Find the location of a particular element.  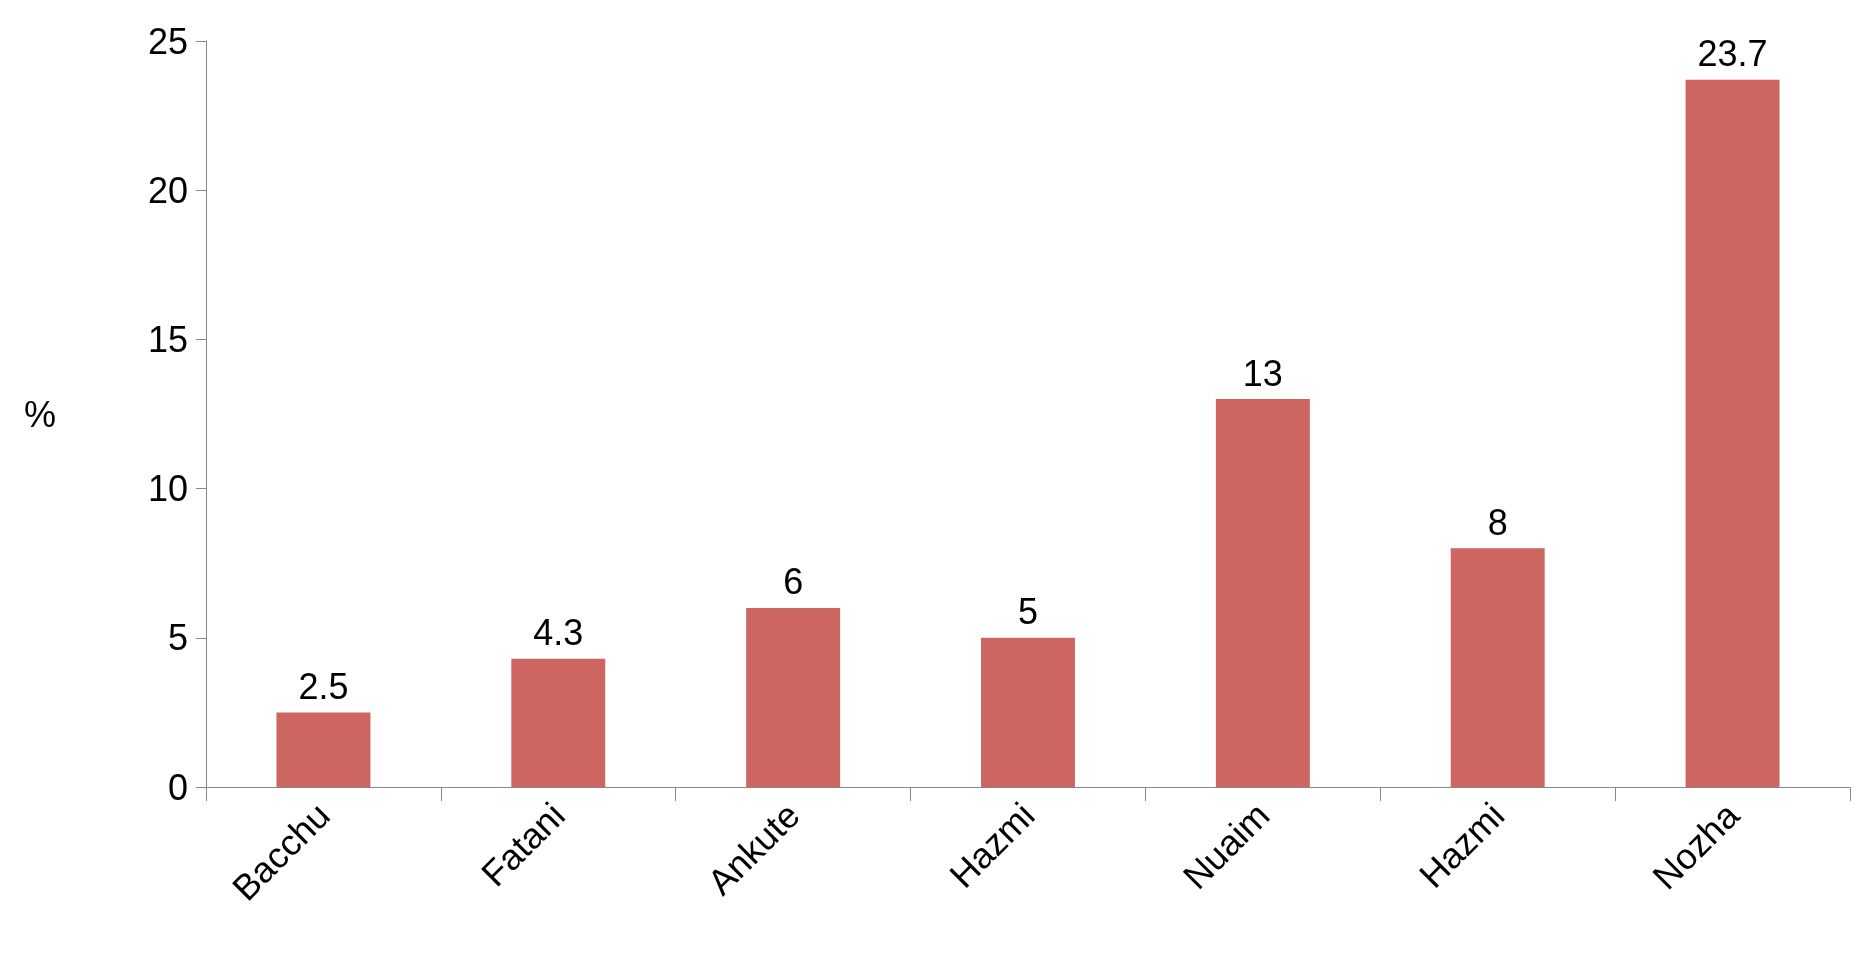

y-tick-label: 20 is located at coordinates (167, 190).